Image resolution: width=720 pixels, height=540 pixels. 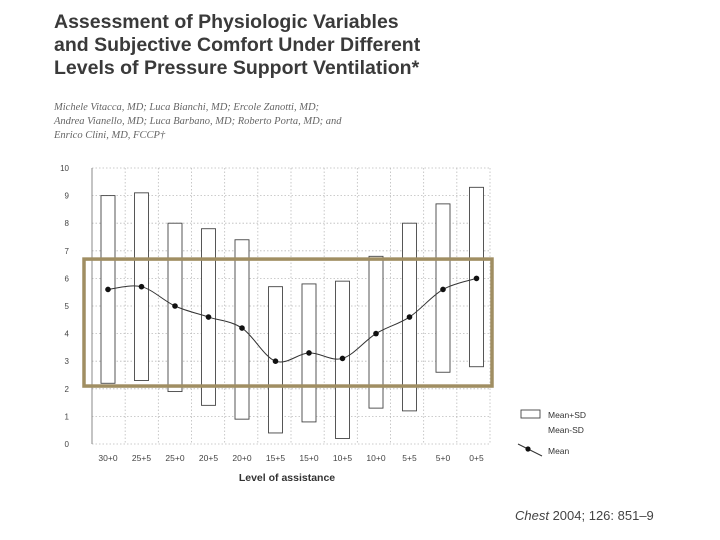 What do you see at coordinates (64, 306) in the screenshot?
I see `y-axis-ticks: 0 1 2 3 4 5 6 7 8 9 10` at bounding box center [64, 306].